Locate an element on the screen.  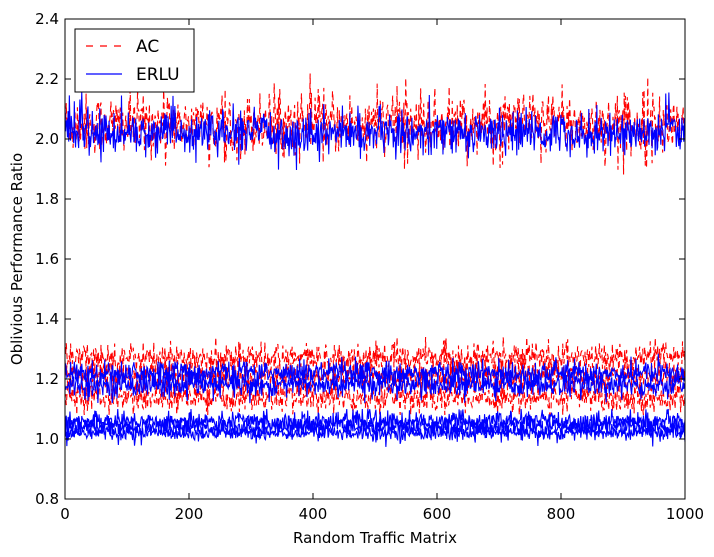
legend: AC ERLU is located at coordinates (134, 60).